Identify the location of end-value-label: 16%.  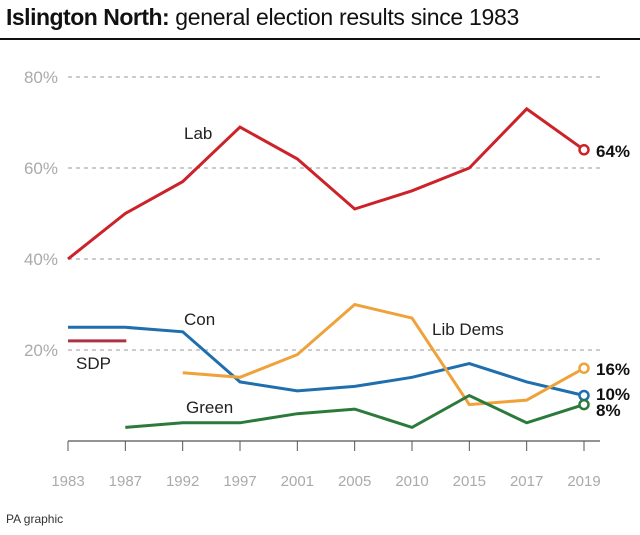
(613, 369).